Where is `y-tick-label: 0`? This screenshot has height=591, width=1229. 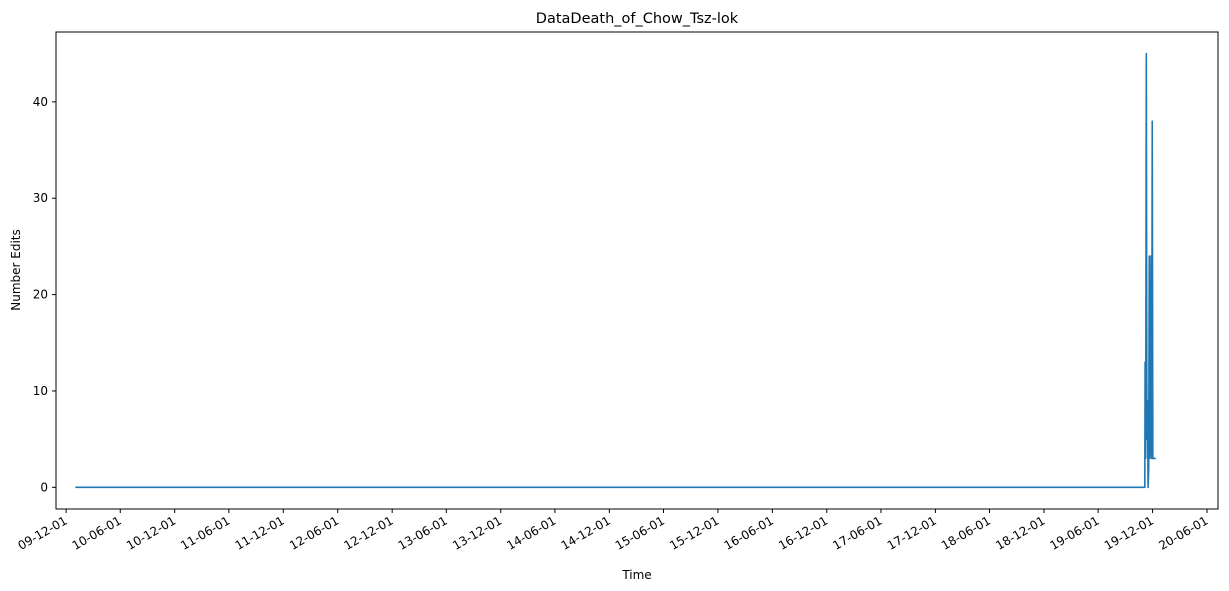
y-tick-label: 0 is located at coordinates (44, 487).